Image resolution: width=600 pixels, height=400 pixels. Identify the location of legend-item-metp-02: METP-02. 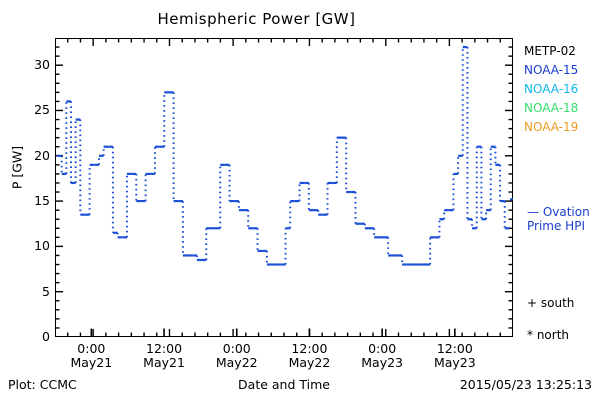
(550, 51).